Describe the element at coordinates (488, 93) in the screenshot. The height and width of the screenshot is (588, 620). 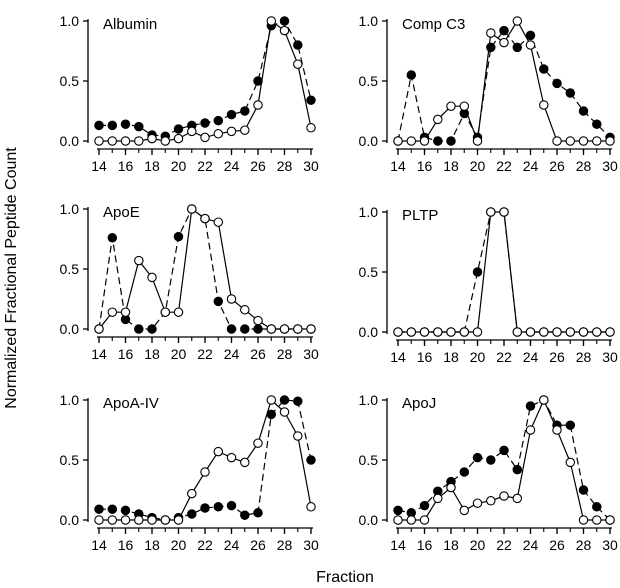
I see `panel-2: 0.0 0.5 1.0 14 16 18 20 22 24 26 28 30 Comp C3` at that location.